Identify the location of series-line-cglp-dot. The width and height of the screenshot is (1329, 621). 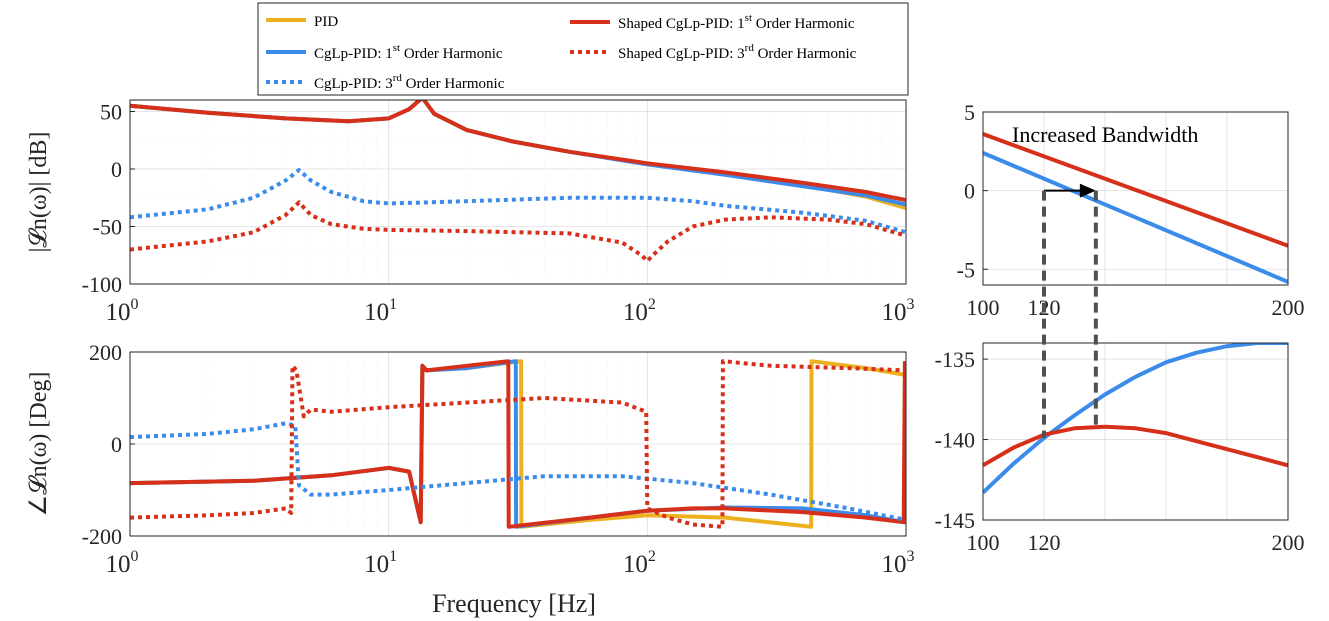
(518, 471).